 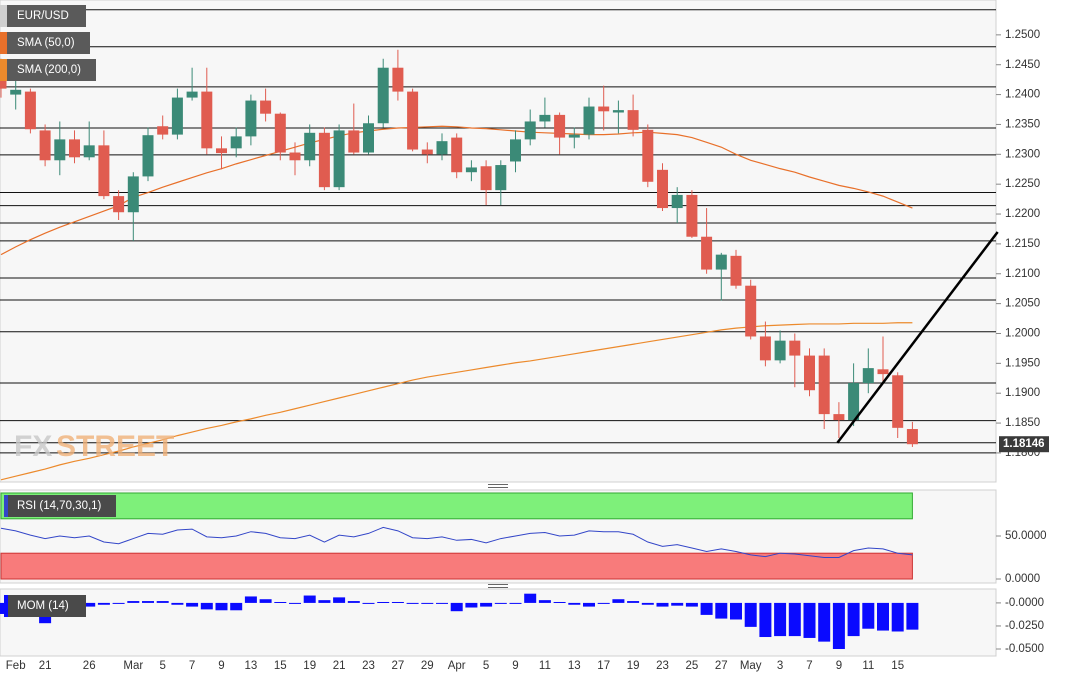 What do you see at coordinates (751, 666) in the screenshot?
I see `x-tick-label: May` at bounding box center [751, 666].